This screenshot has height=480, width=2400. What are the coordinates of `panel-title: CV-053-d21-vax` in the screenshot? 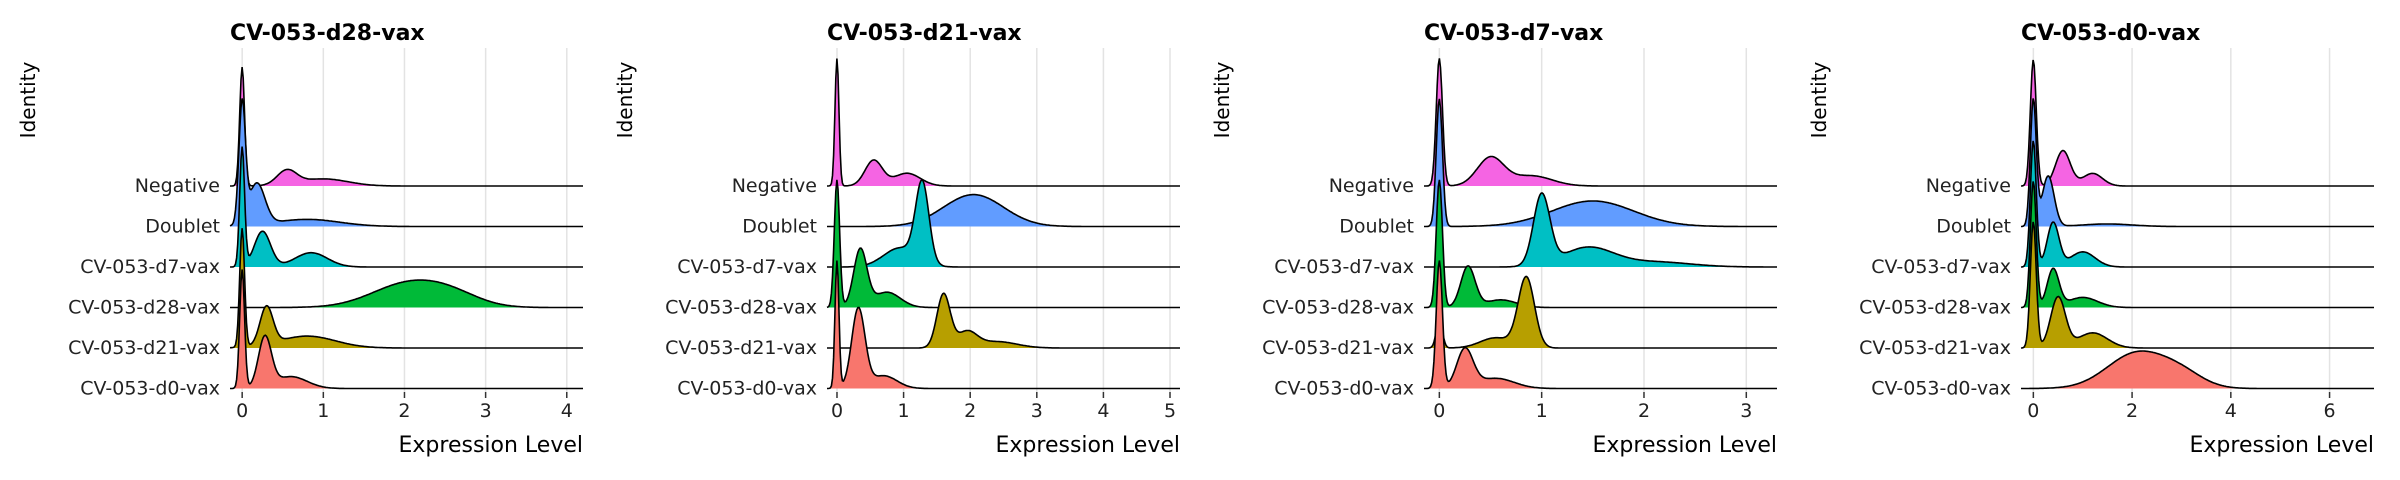 It's located at (924, 33).